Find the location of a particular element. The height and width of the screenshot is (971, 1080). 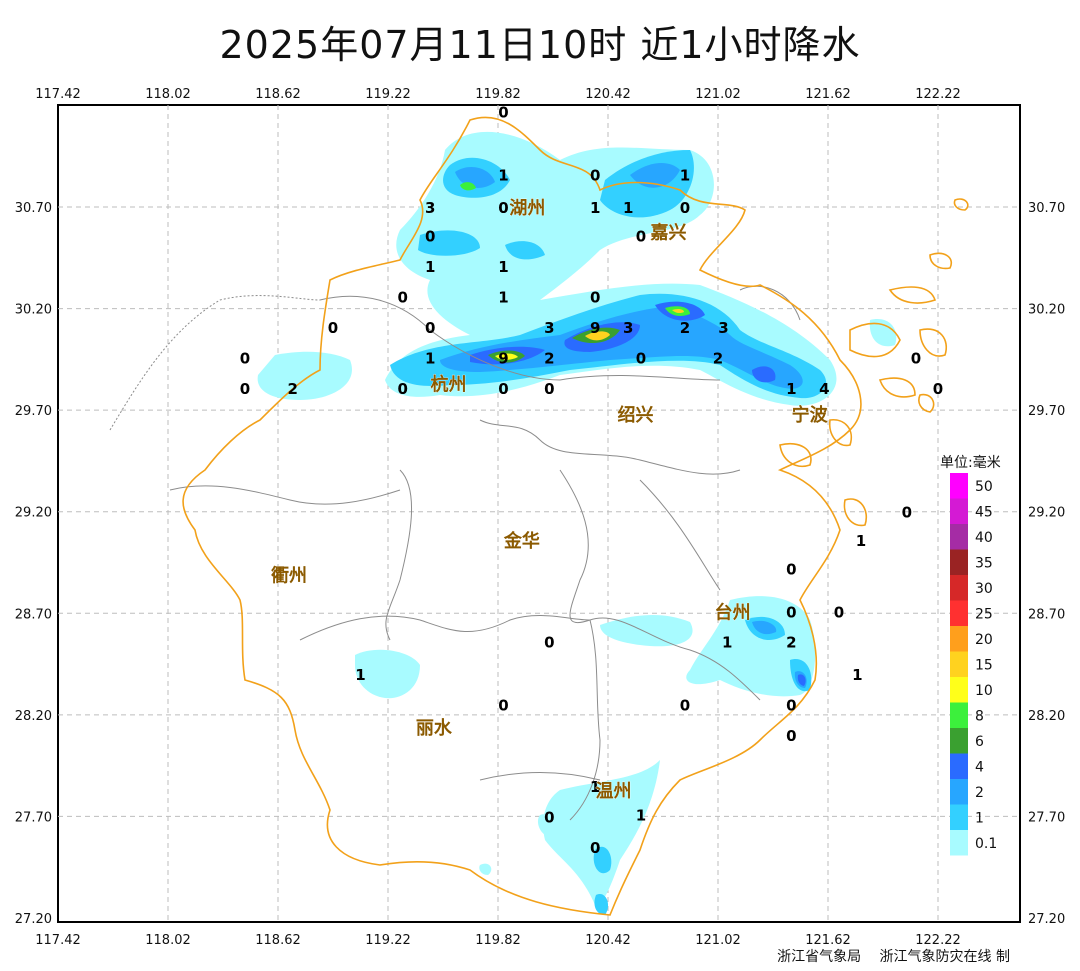

legend-label: 40 is located at coordinates (984, 538).